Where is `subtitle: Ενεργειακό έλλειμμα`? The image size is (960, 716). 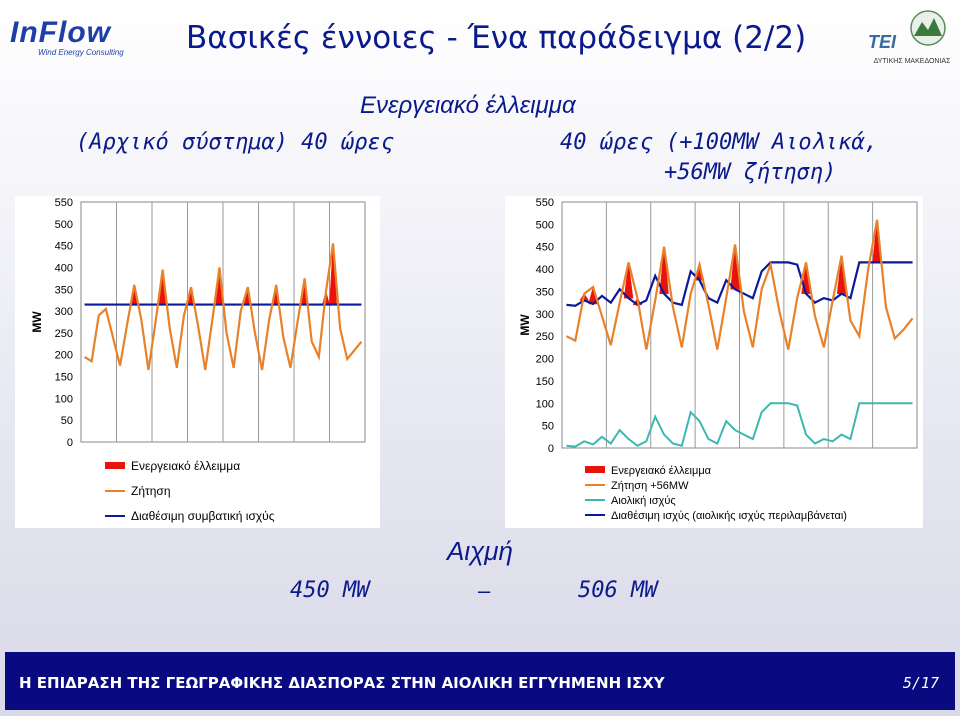 subtitle: Ενεργειακό έλλειμμα is located at coordinates (468, 105).